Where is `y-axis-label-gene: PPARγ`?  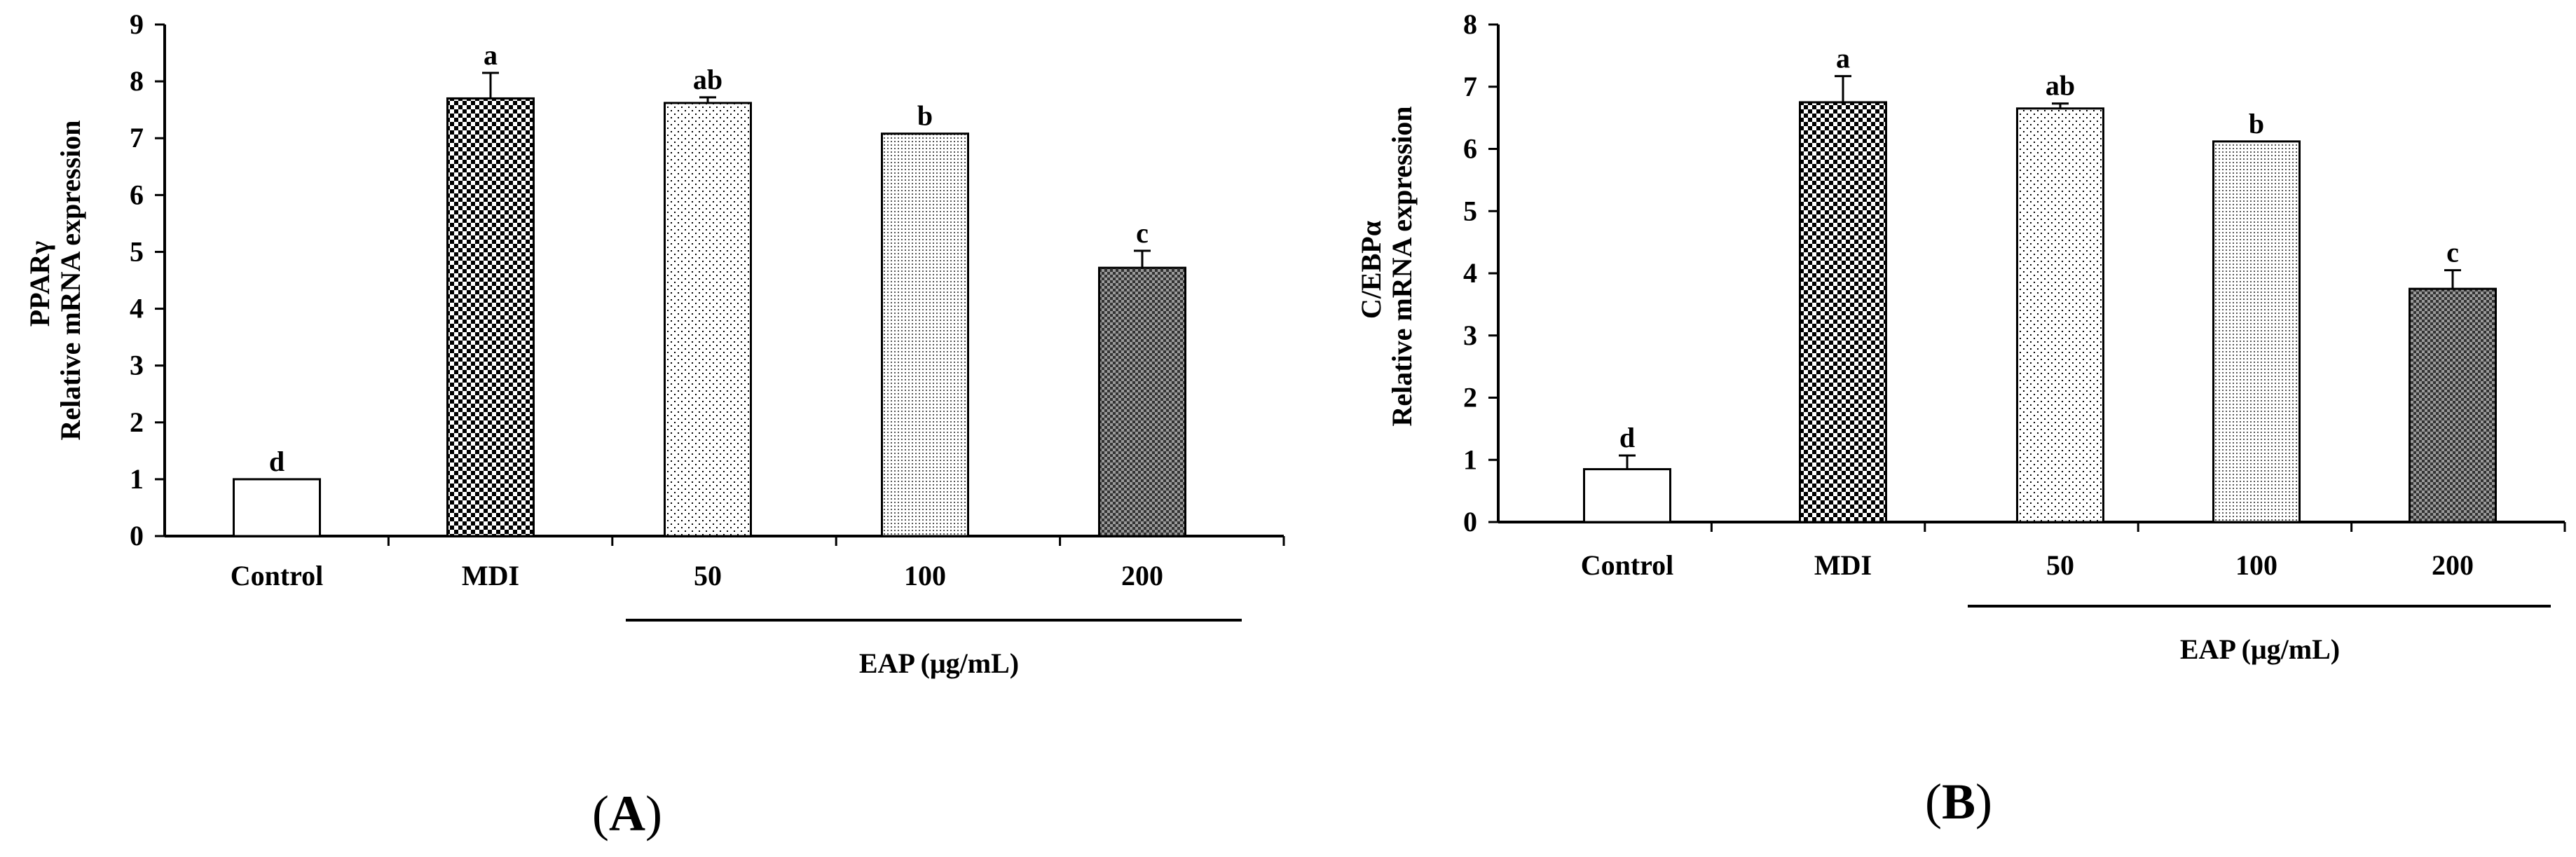 y-axis-label-gene: PPARγ is located at coordinates (39, 284).